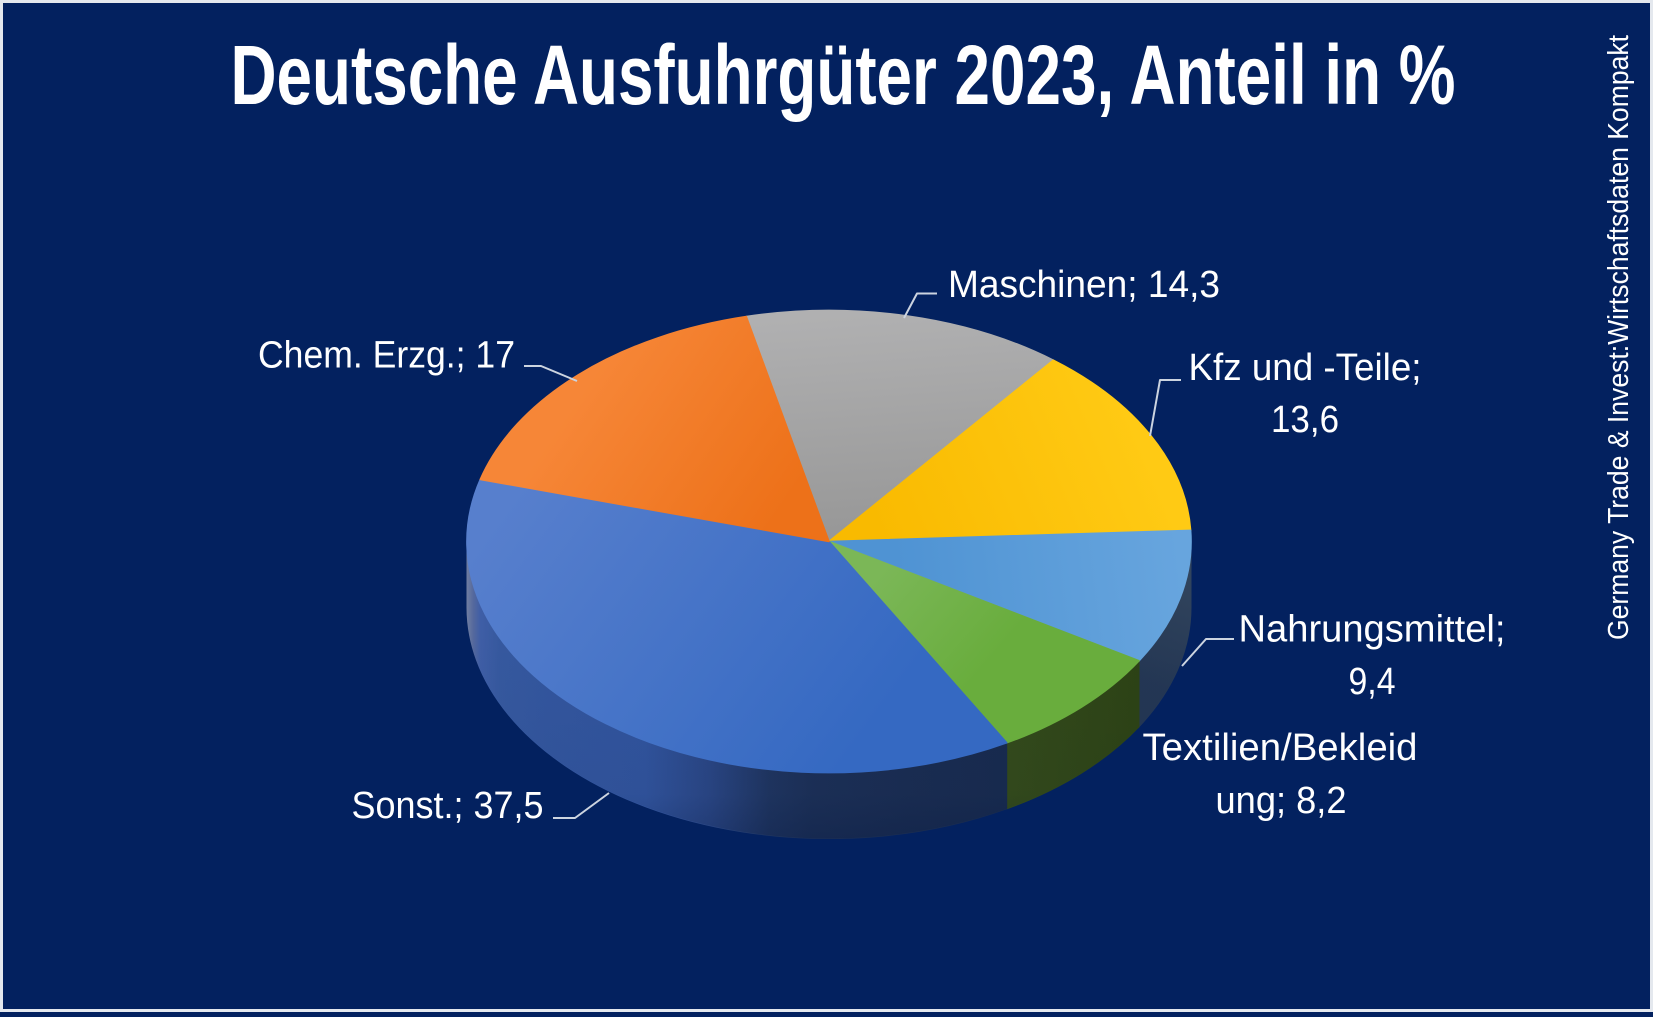 This screenshot has width=1653, height=1017. What do you see at coordinates (1305, 368) in the screenshot?
I see `svg-text: Kfz und -Teile;` at bounding box center [1305, 368].